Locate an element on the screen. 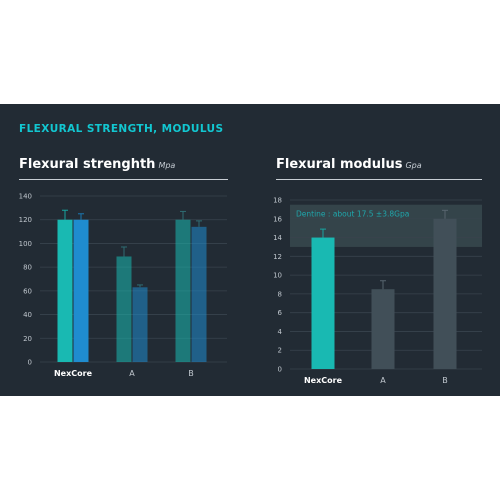 This screenshot has width=500, height=500. section-title: FLEXURAL STRENGTH, MODULUS is located at coordinates (121, 129).